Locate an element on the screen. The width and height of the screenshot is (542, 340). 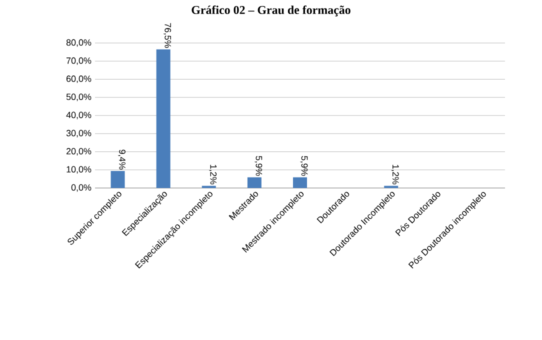
y-tick-label: 60,0% is located at coordinates (79, 79).